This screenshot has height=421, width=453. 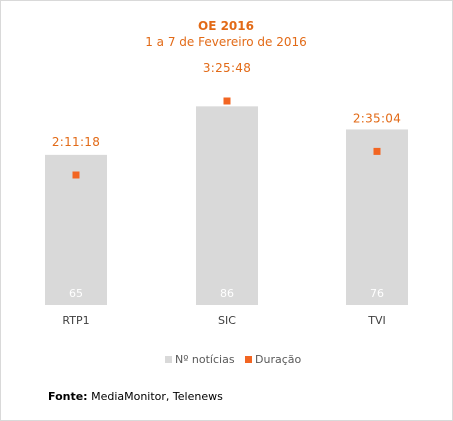 What do you see at coordinates (227, 205) in the screenshot?
I see `bar-sic` at bounding box center [227, 205].